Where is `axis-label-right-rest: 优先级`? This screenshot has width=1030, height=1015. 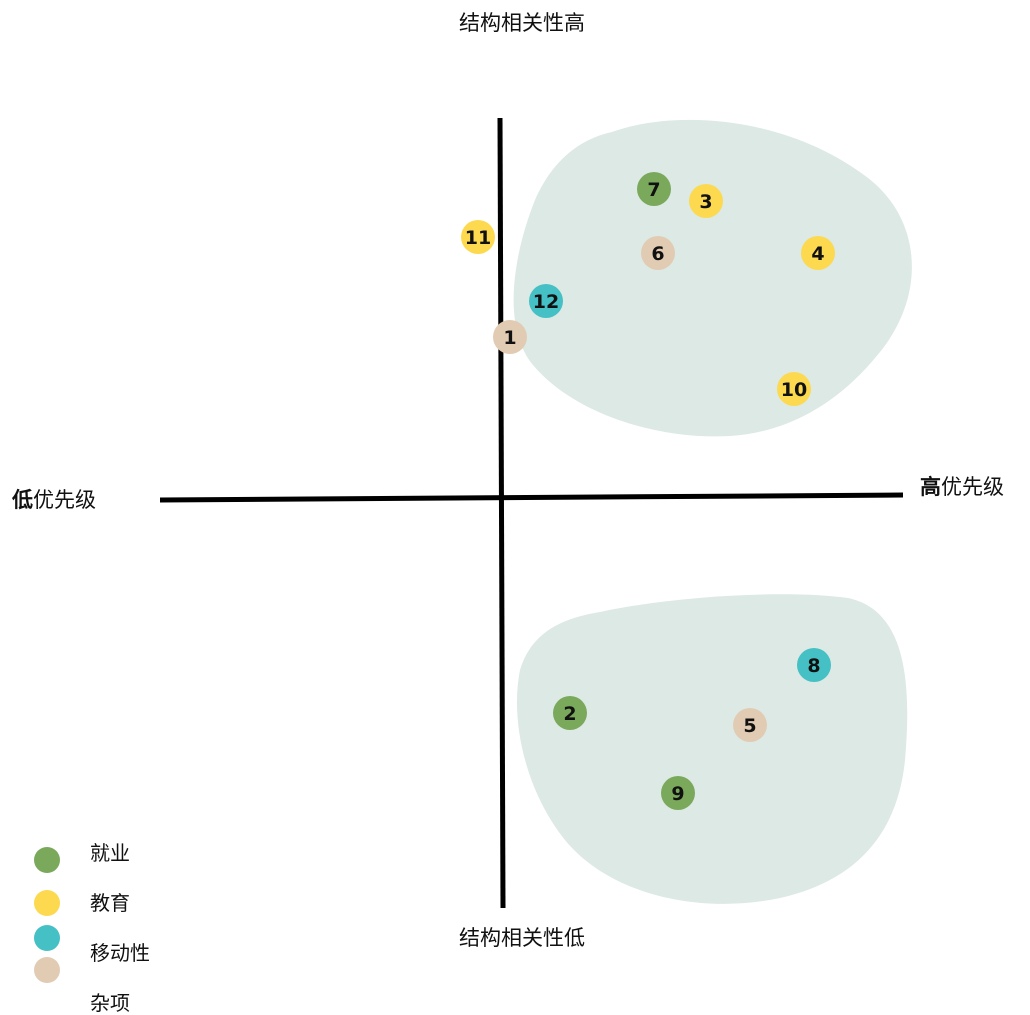 axis-label-right-rest: 优先级 is located at coordinates (972, 487).